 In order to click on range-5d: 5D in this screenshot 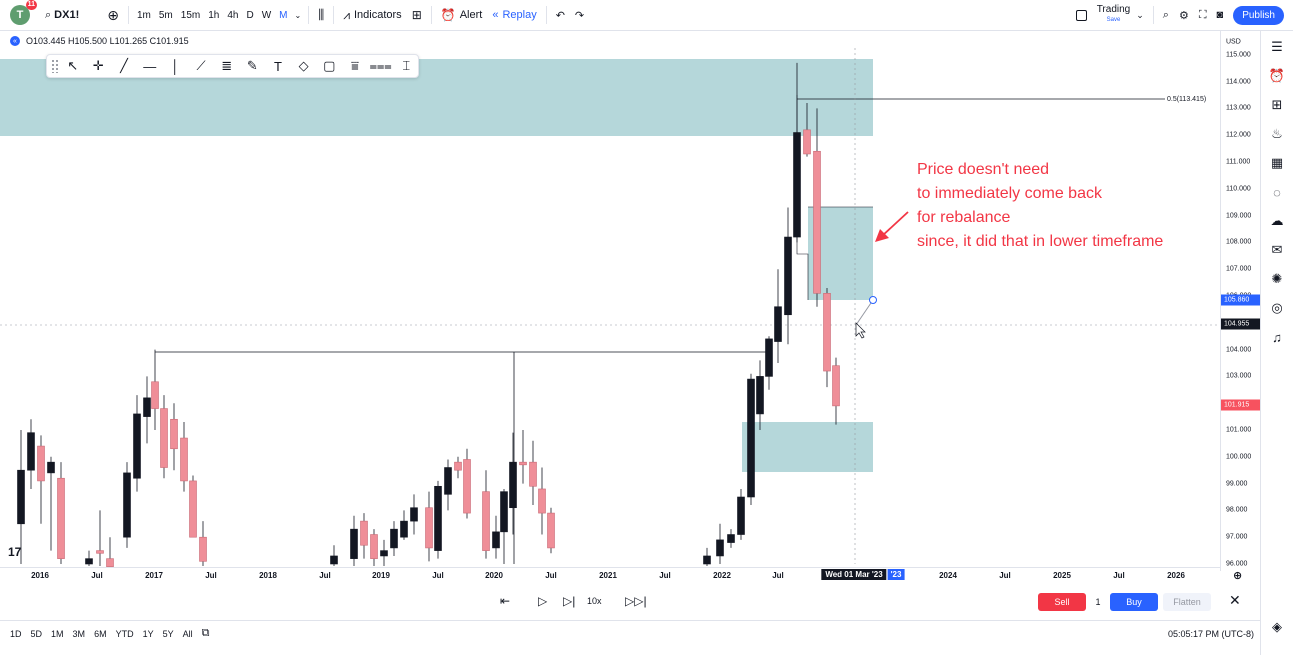, I will do `click(36, 633)`.